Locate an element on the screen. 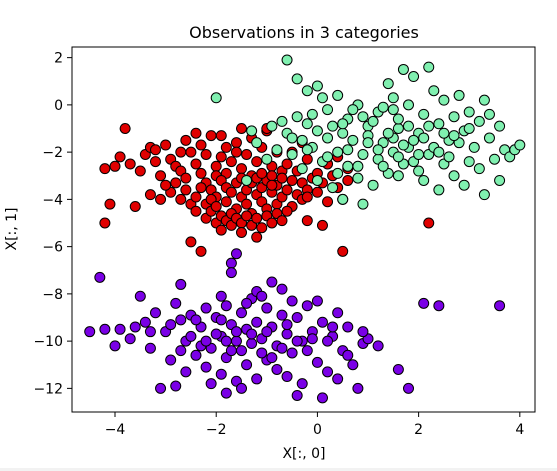  x-tick-label-2: −2 is located at coordinates (216, 430).